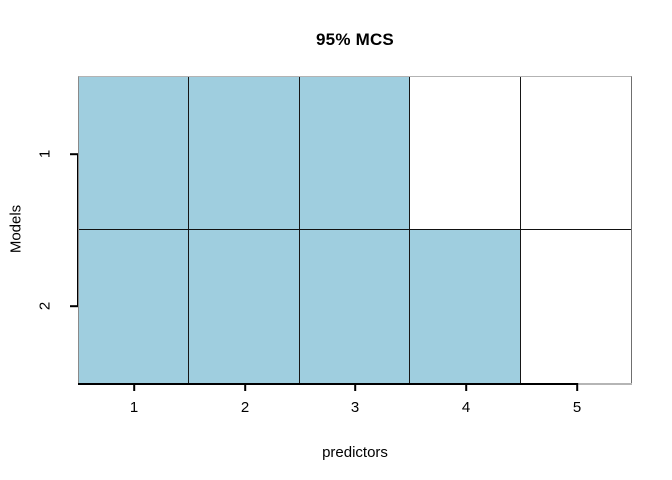  What do you see at coordinates (77, 230) in the screenshot?
I see `y-axis-line` at bounding box center [77, 230].